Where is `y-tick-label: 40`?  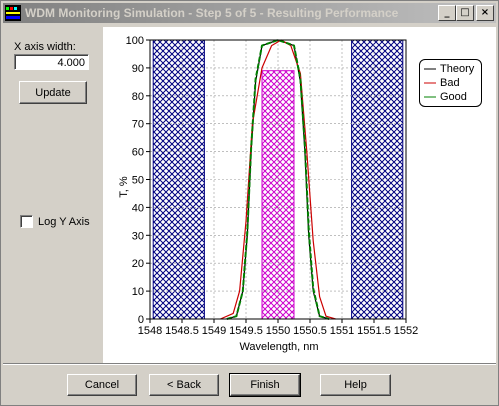
y-tick-label: 40 is located at coordinates (138, 208).